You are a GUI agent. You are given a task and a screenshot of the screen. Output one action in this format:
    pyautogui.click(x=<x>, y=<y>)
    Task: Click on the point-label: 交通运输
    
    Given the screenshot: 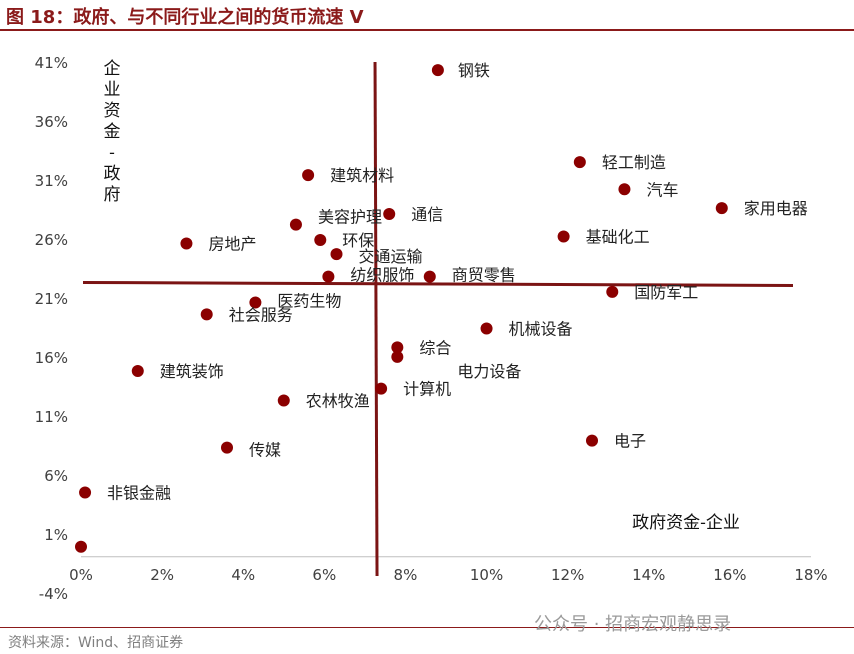 What is the action you would take?
    pyautogui.click(x=391, y=256)
    